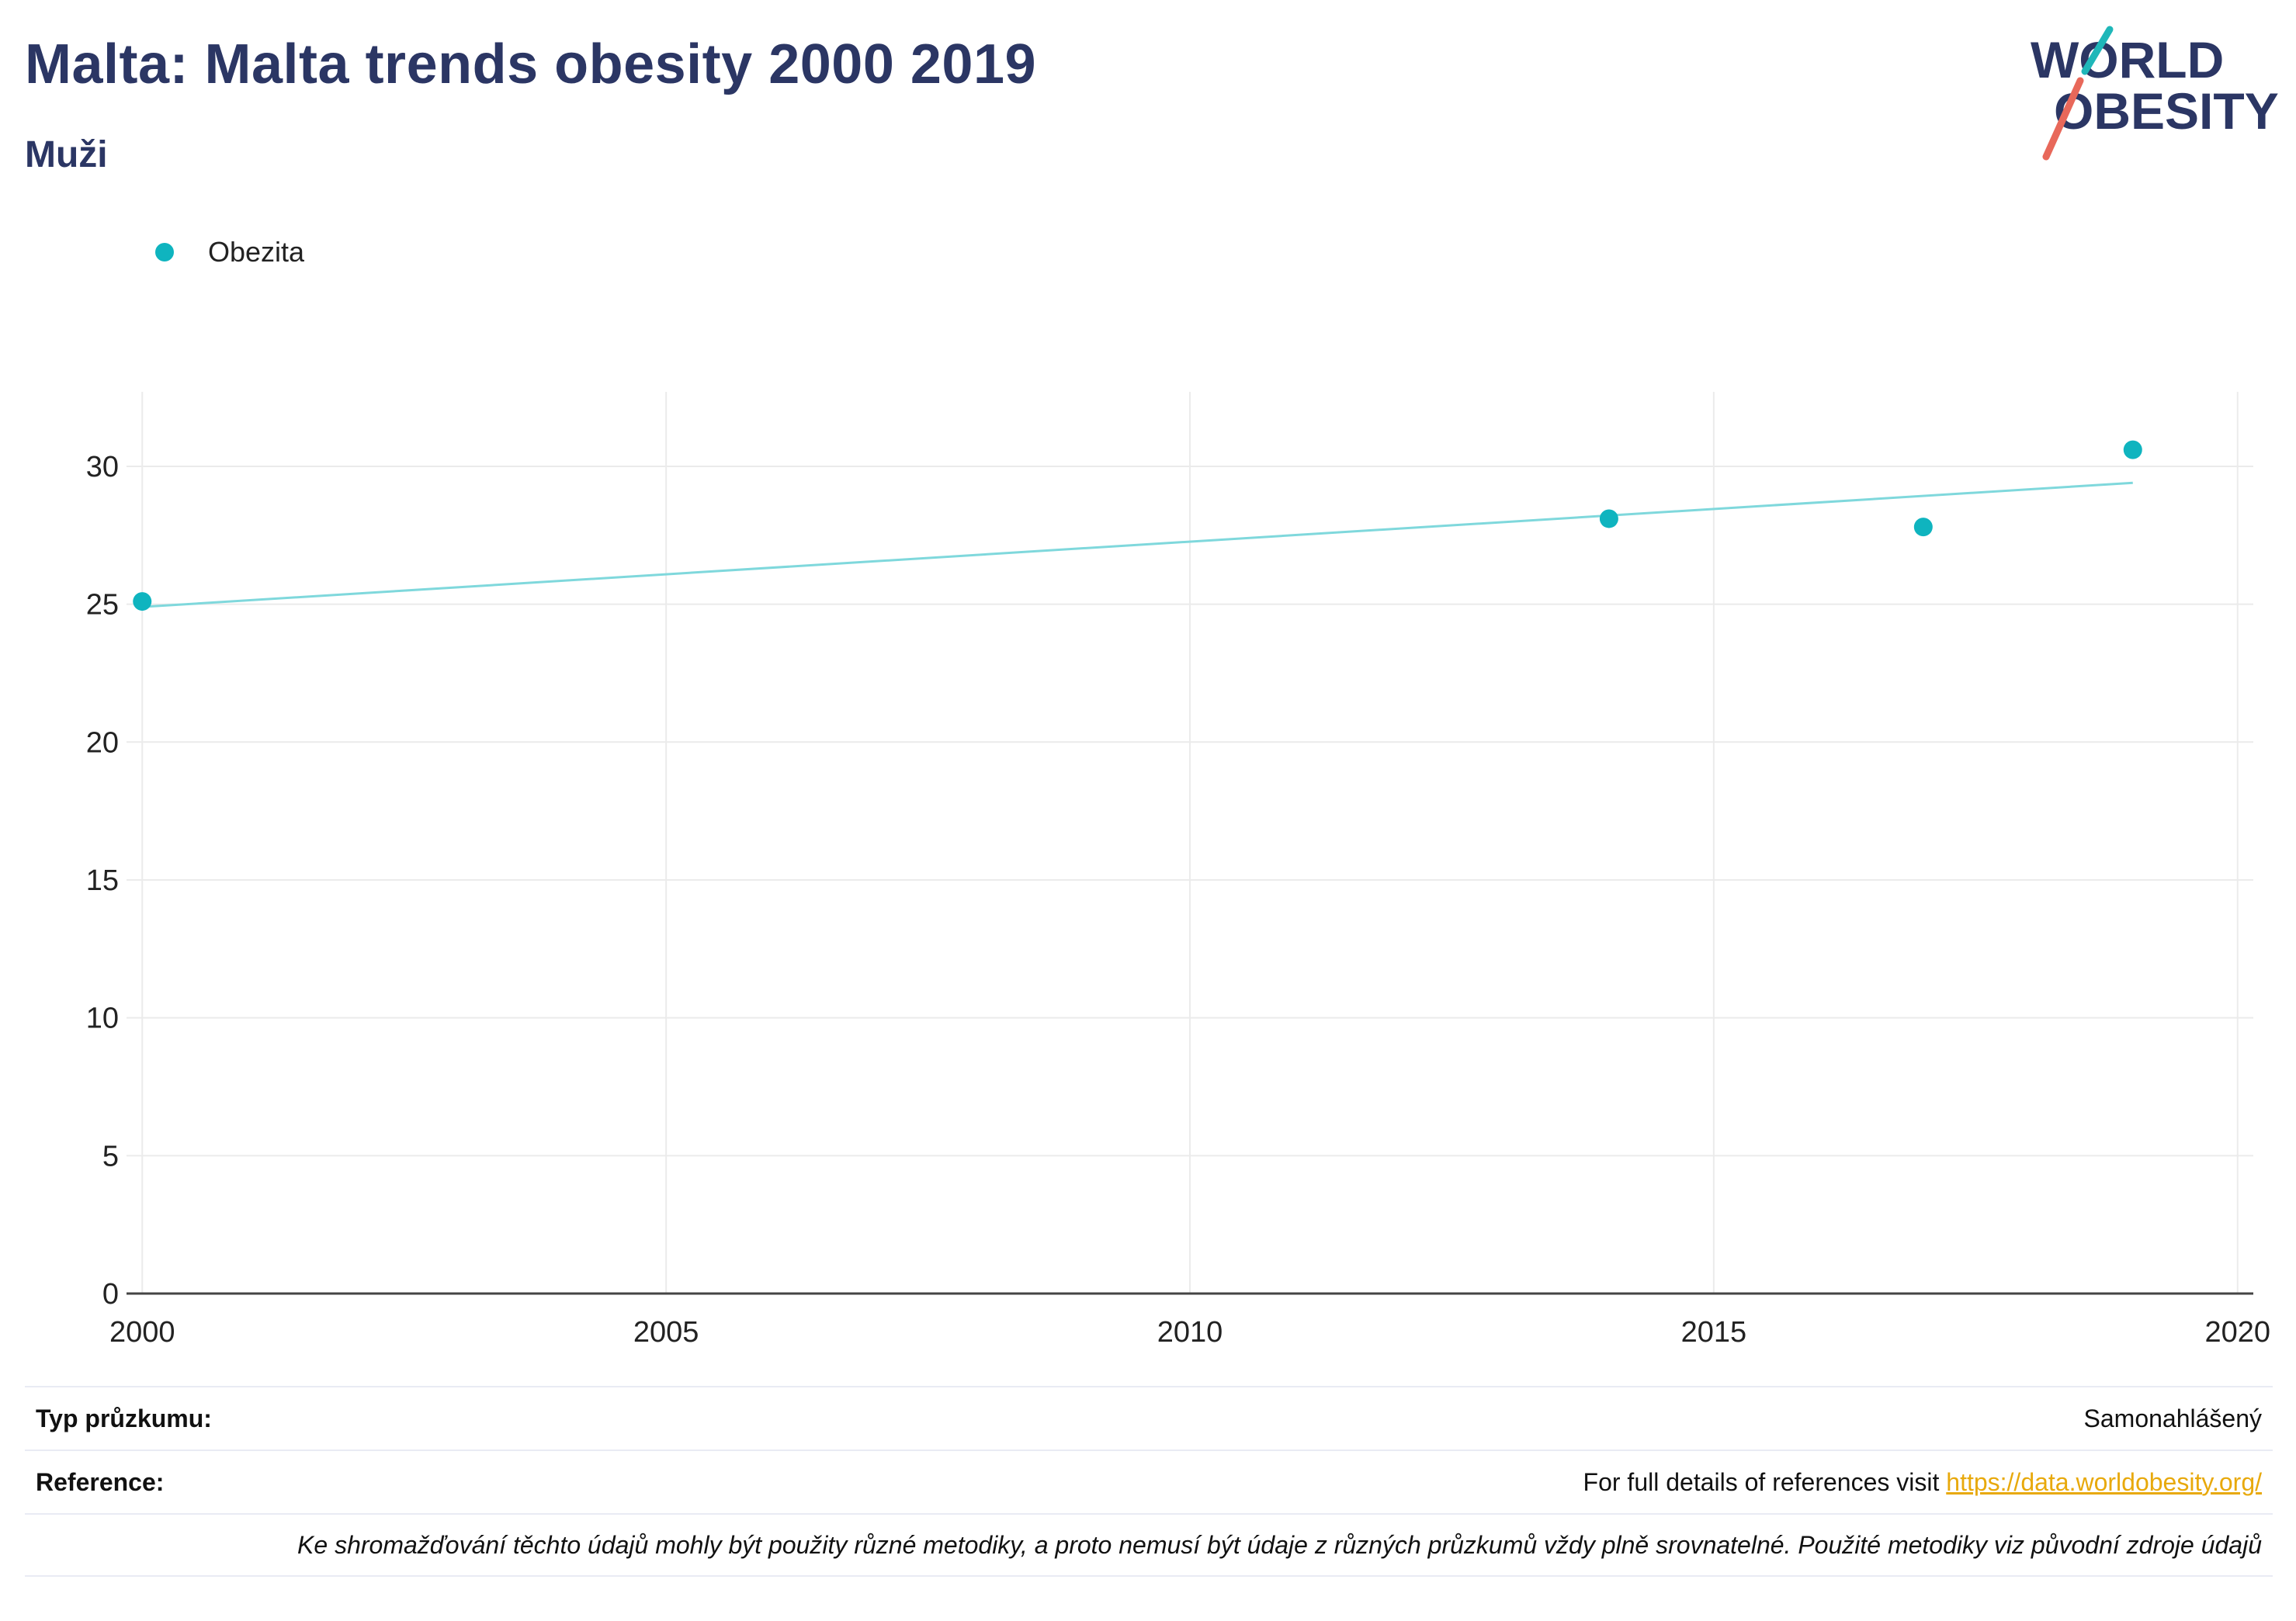  What do you see at coordinates (2104, 1481) in the screenshot?
I see `reference-link: https://data.worldobesity.org/` at bounding box center [2104, 1481].